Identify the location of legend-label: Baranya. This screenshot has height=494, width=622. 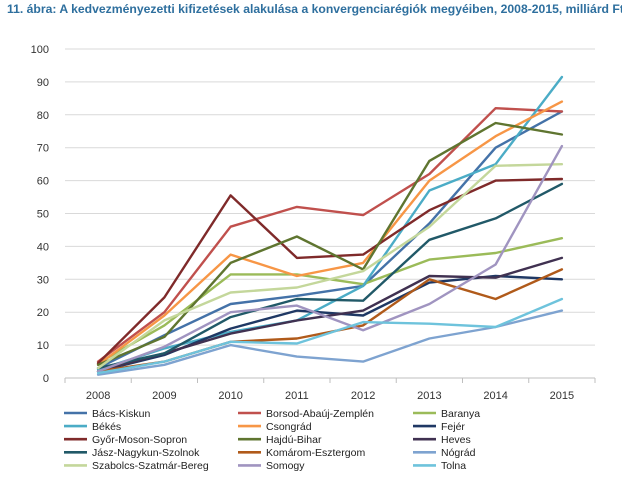
(460, 414).